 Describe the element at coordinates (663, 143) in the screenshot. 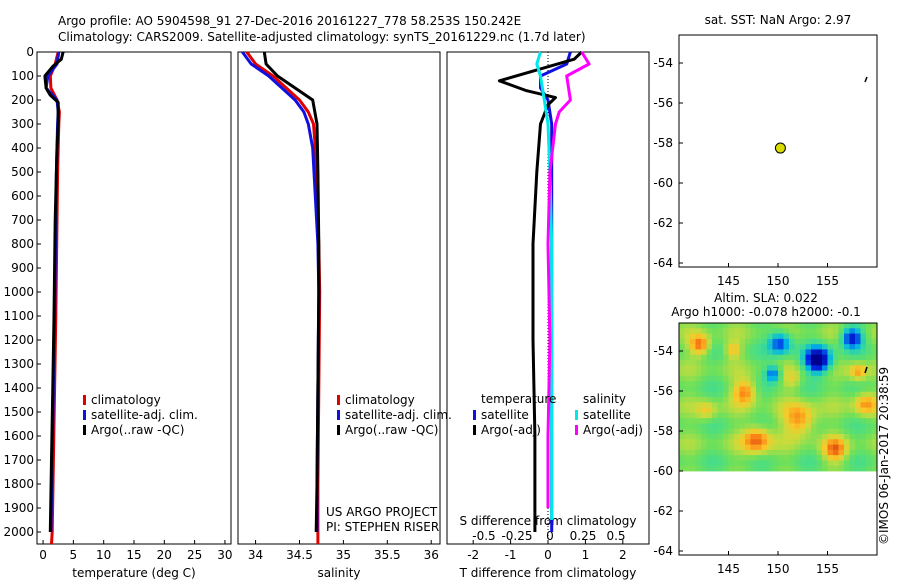

I see `y-tick-label: -58` at that location.